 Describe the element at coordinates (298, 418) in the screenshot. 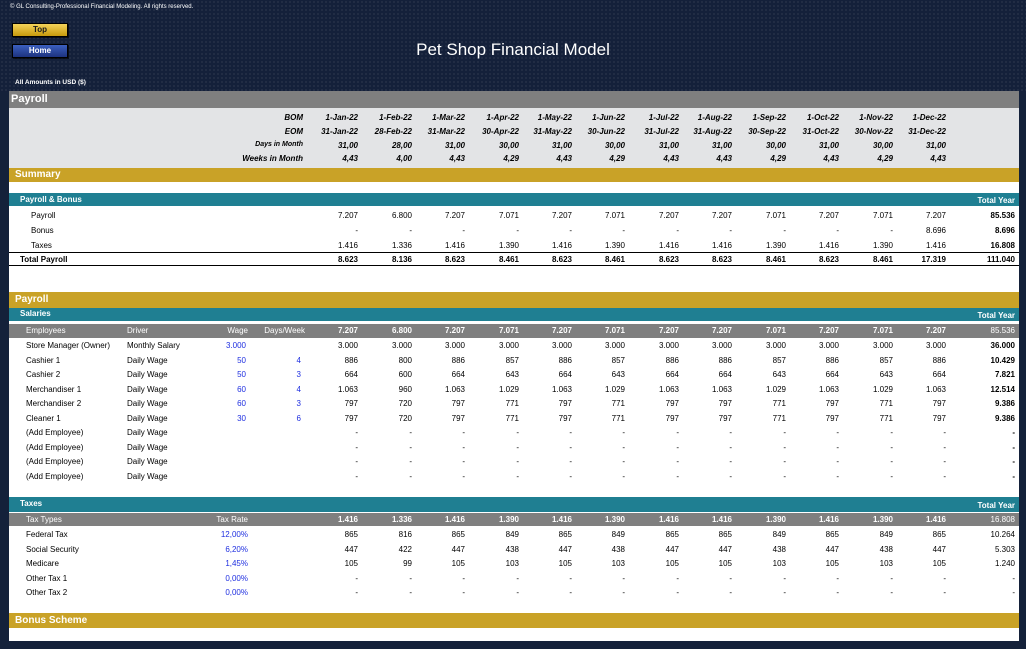

I see `employee-days-6: 6` at that location.